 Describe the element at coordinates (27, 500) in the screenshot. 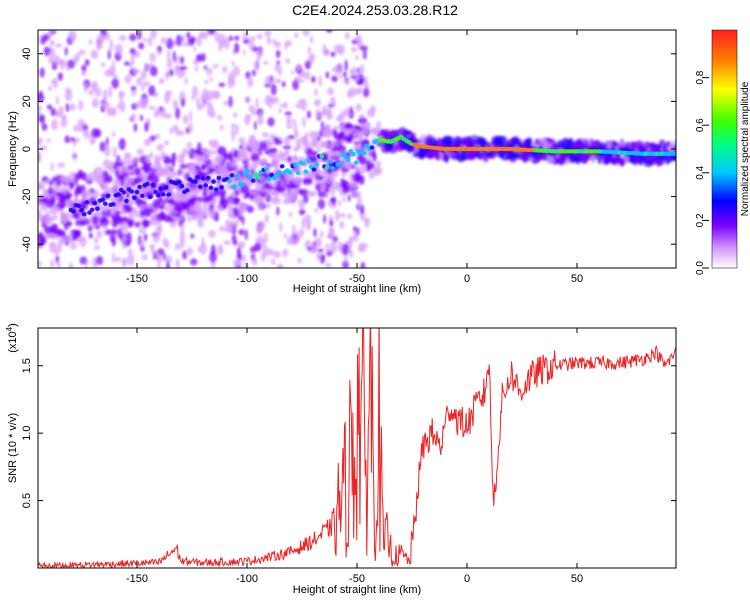

I see `bottom-y-tick-label: 0.5` at that location.